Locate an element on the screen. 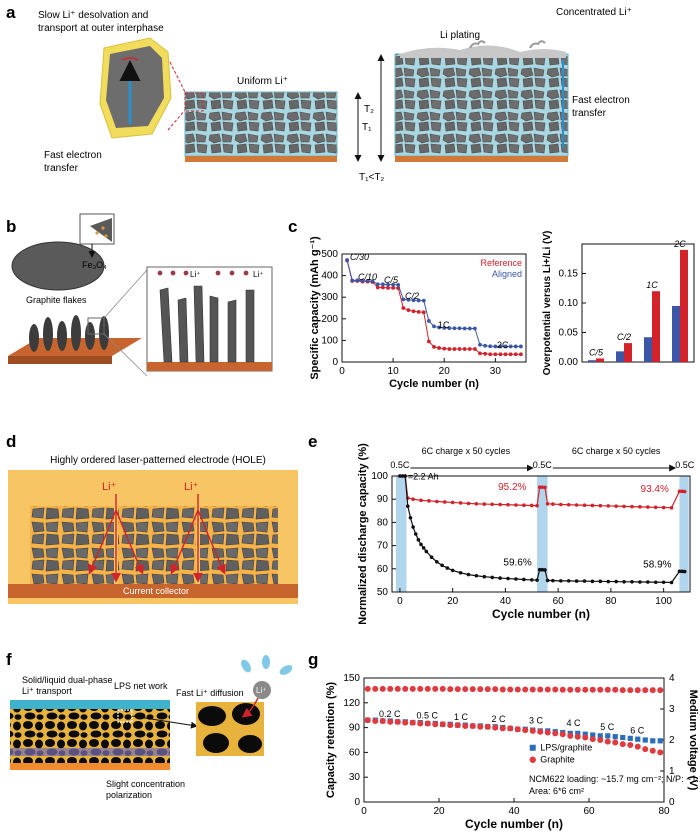 Image resolution: width=700 pixels, height=838 pixels. e-ytick-label: 60 is located at coordinates (383, 569).